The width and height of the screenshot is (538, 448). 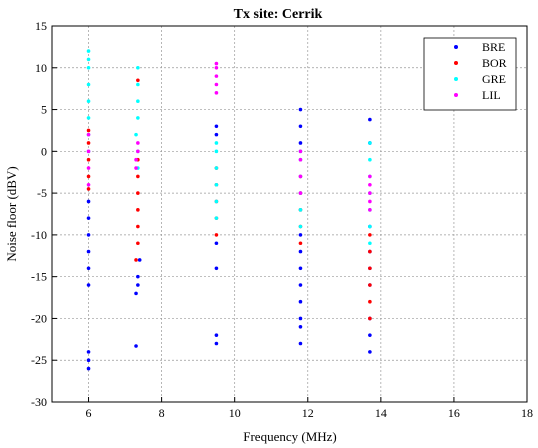 I want to click on legend-label: BOR, so click(x=494, y=63).